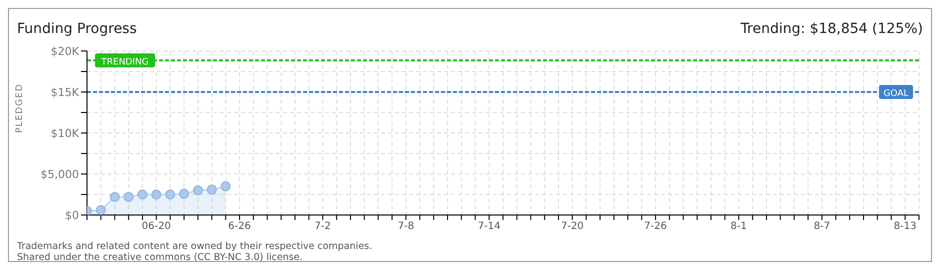  Describe the element at coordinates (738, 226) in the screenshot. I see `x-tick-label: 8-1` at that location.